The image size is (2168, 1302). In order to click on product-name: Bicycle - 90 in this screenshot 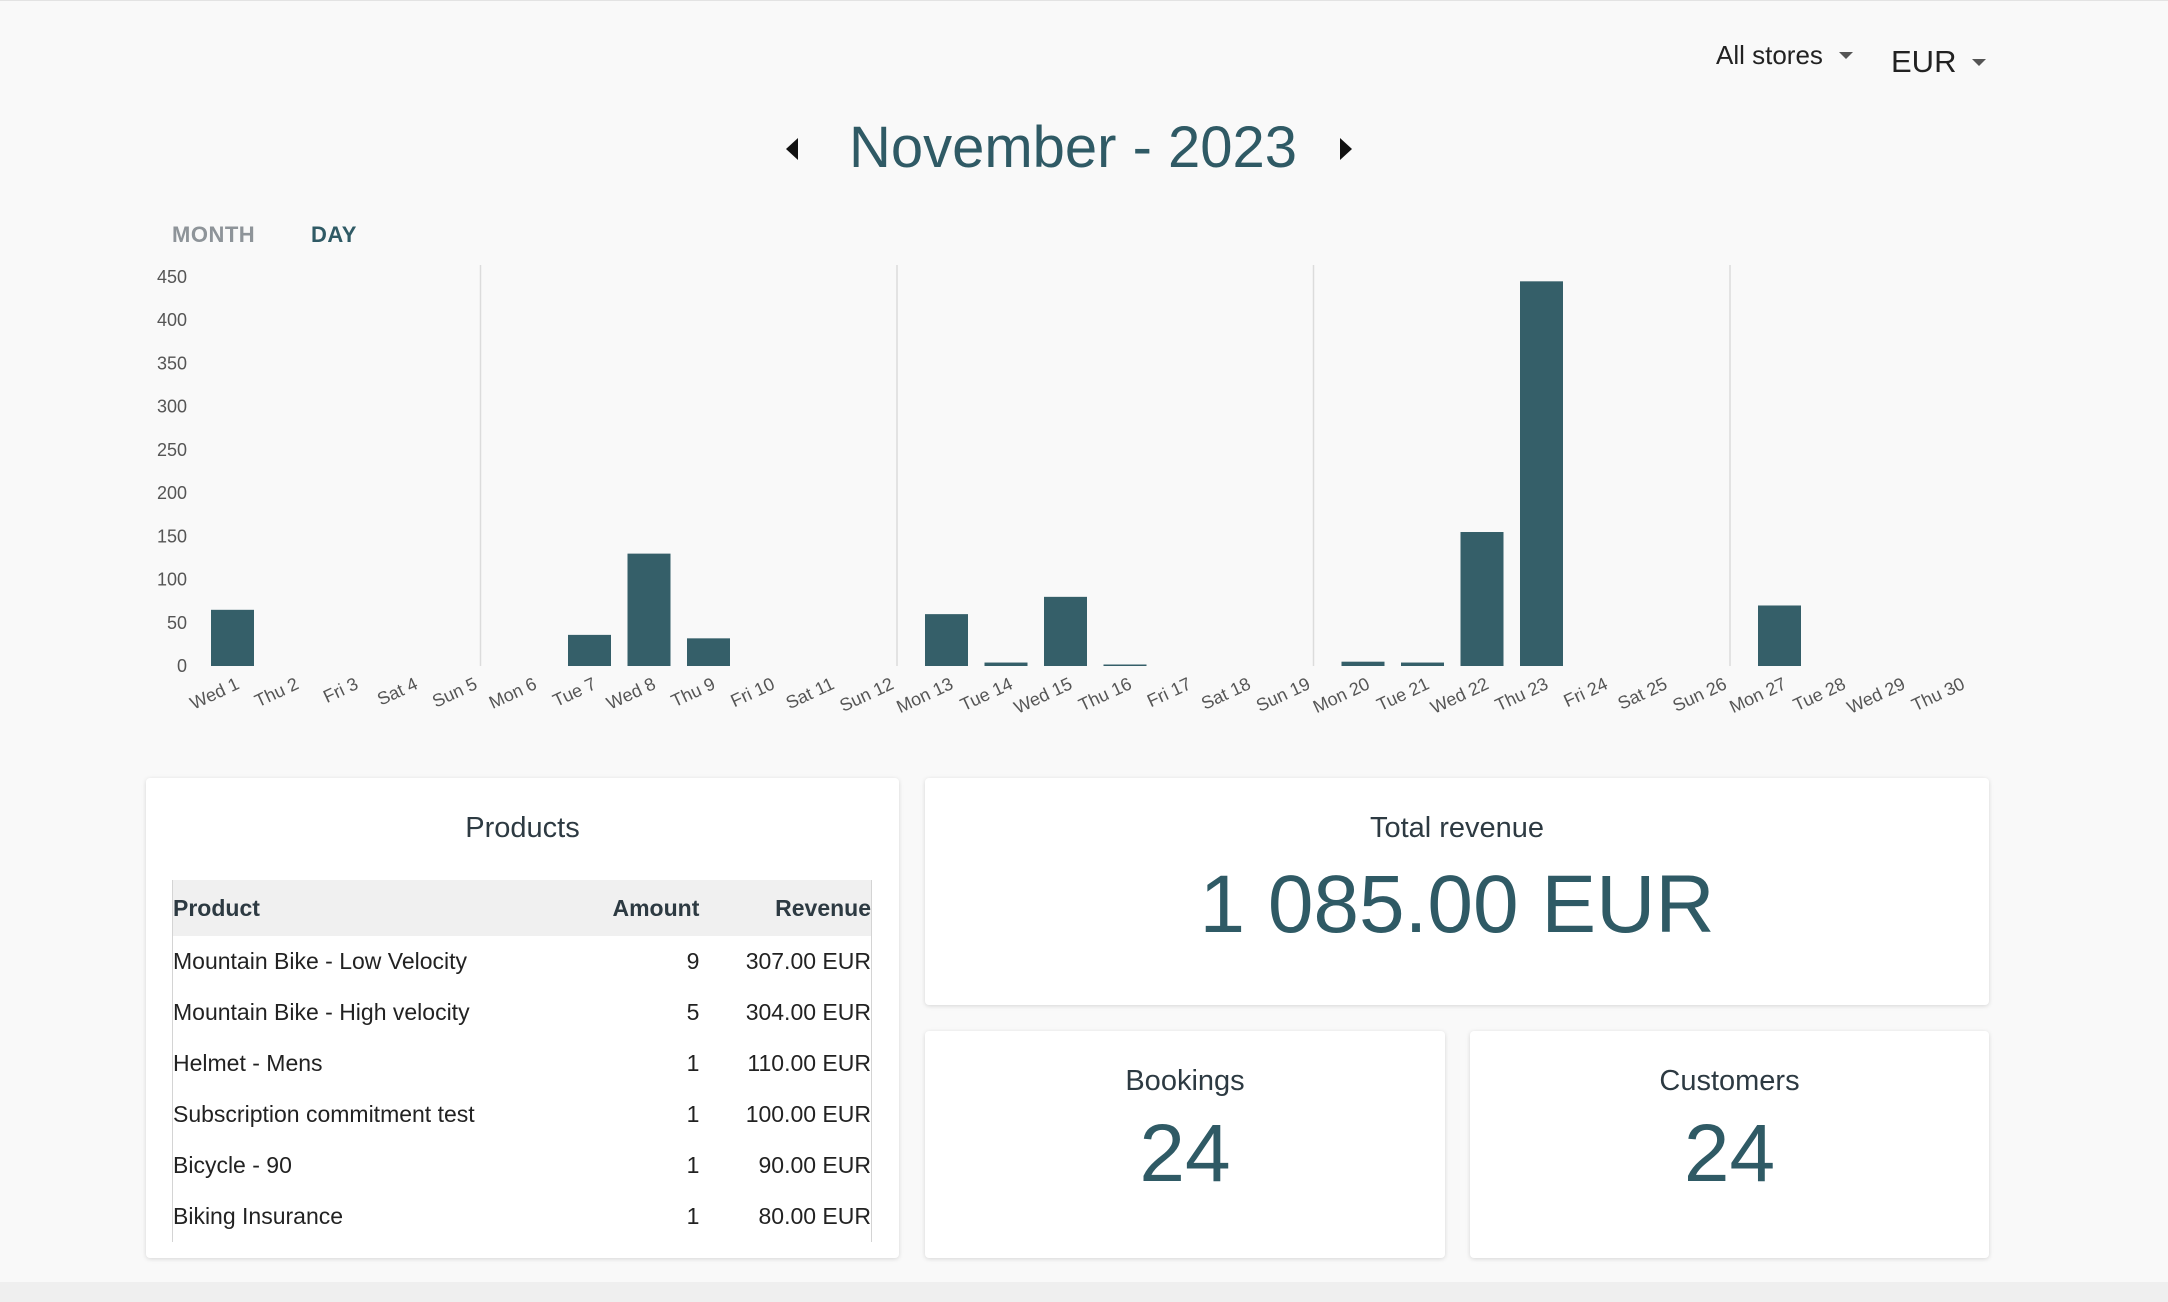, I will do `click(232, 1165)`.